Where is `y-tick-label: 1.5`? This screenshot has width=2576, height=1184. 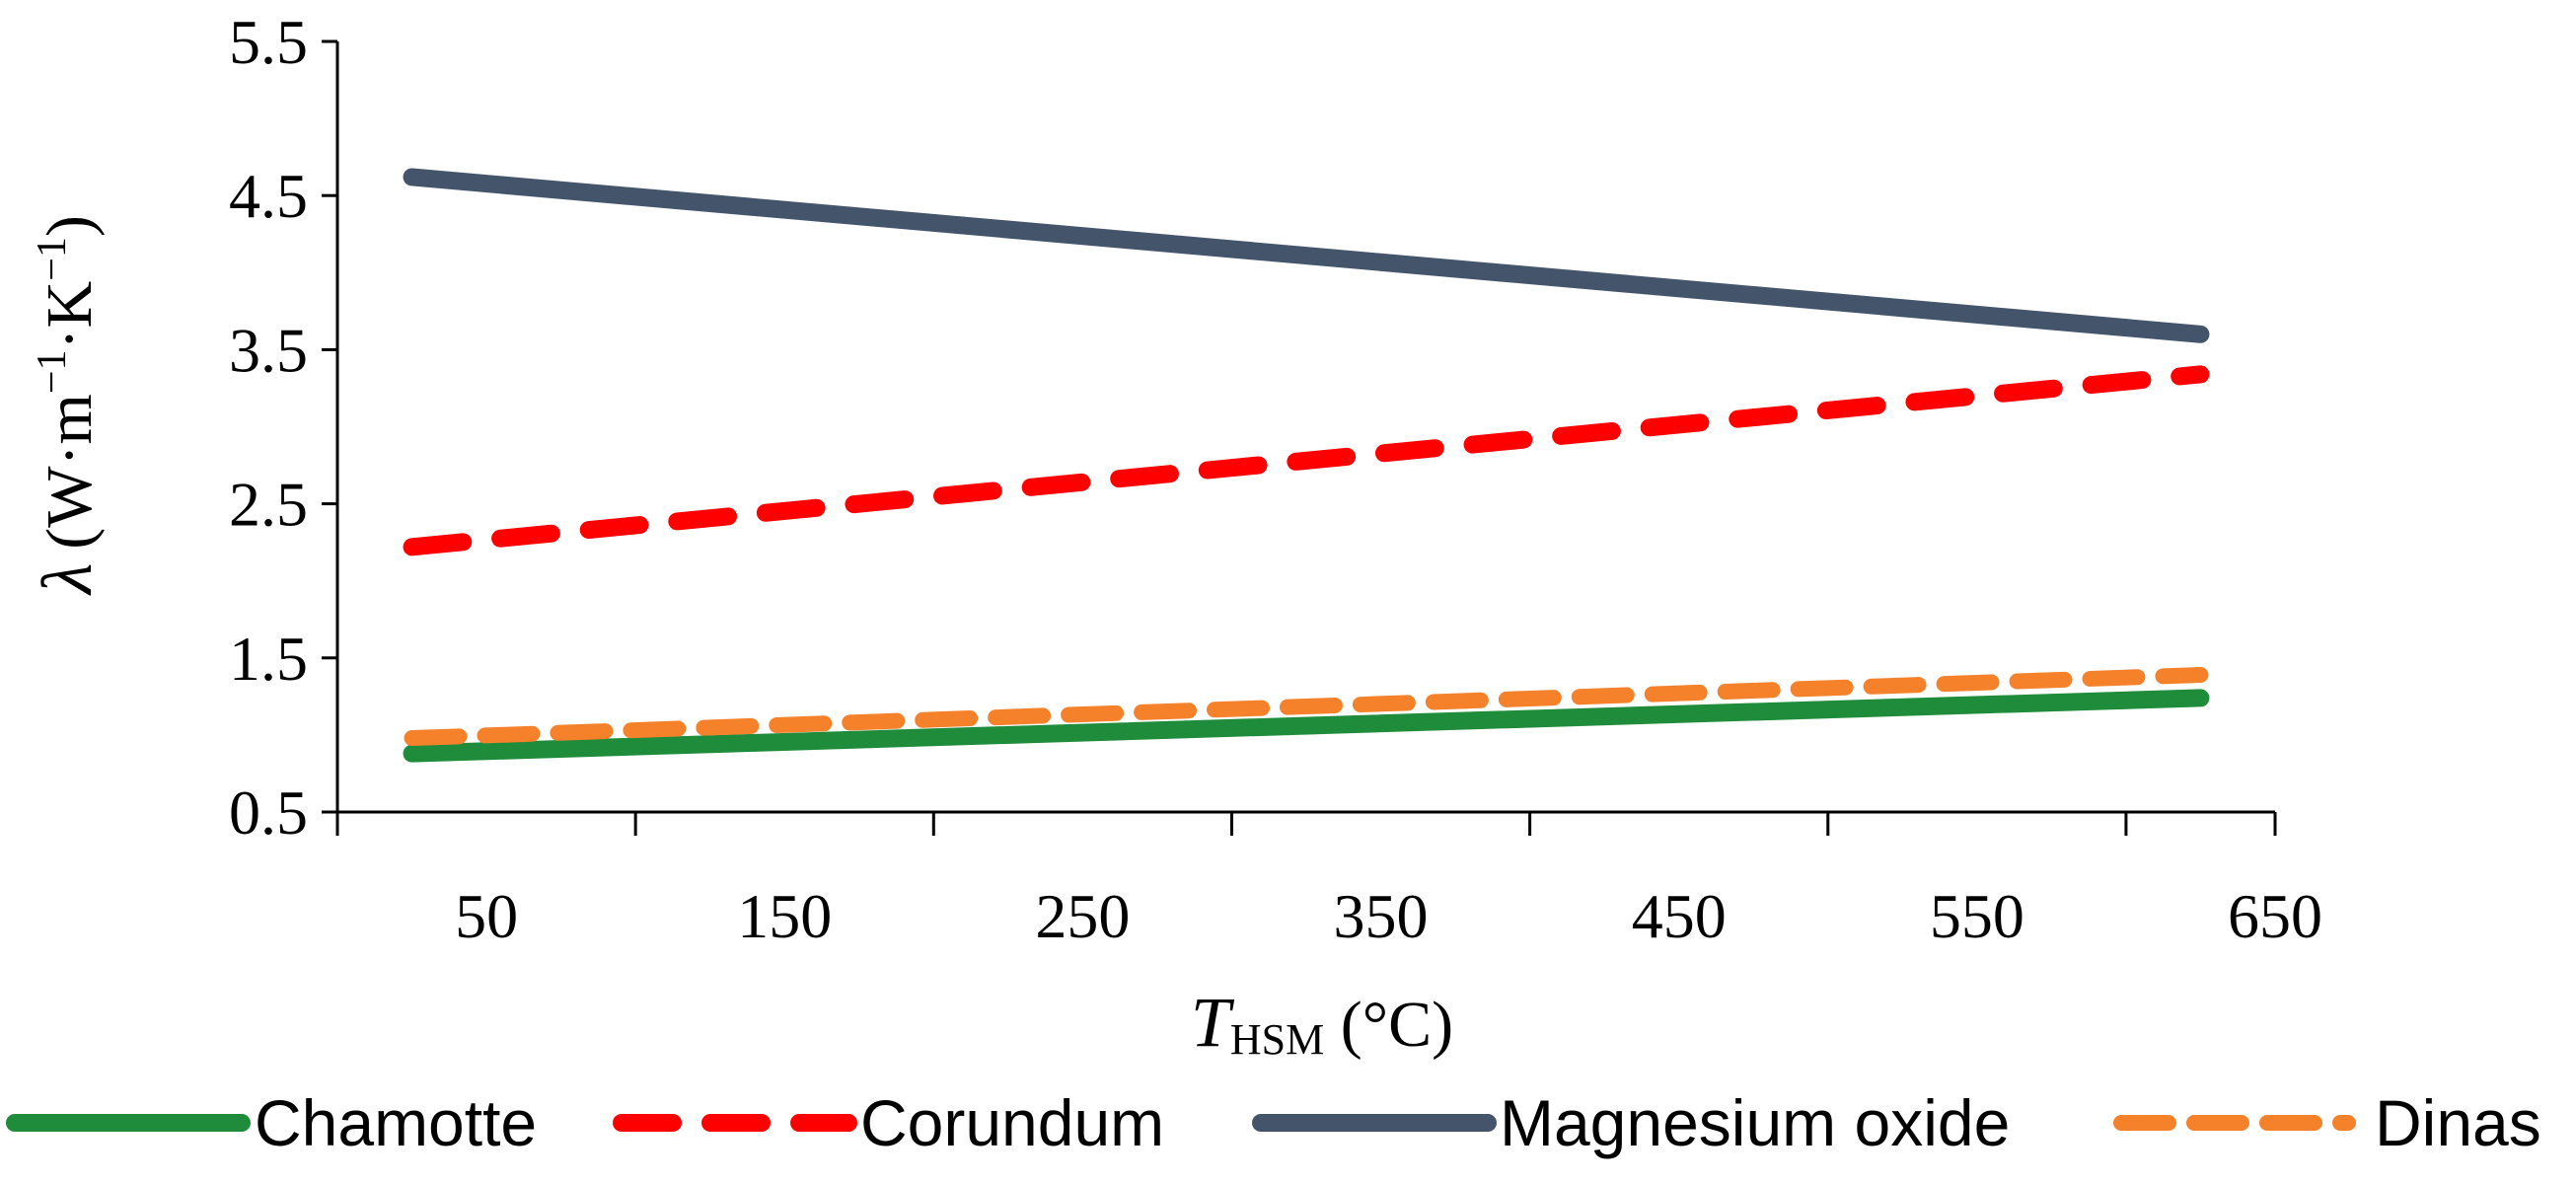 y-tick-label: 1.5 is located at coordinates (268, 659).